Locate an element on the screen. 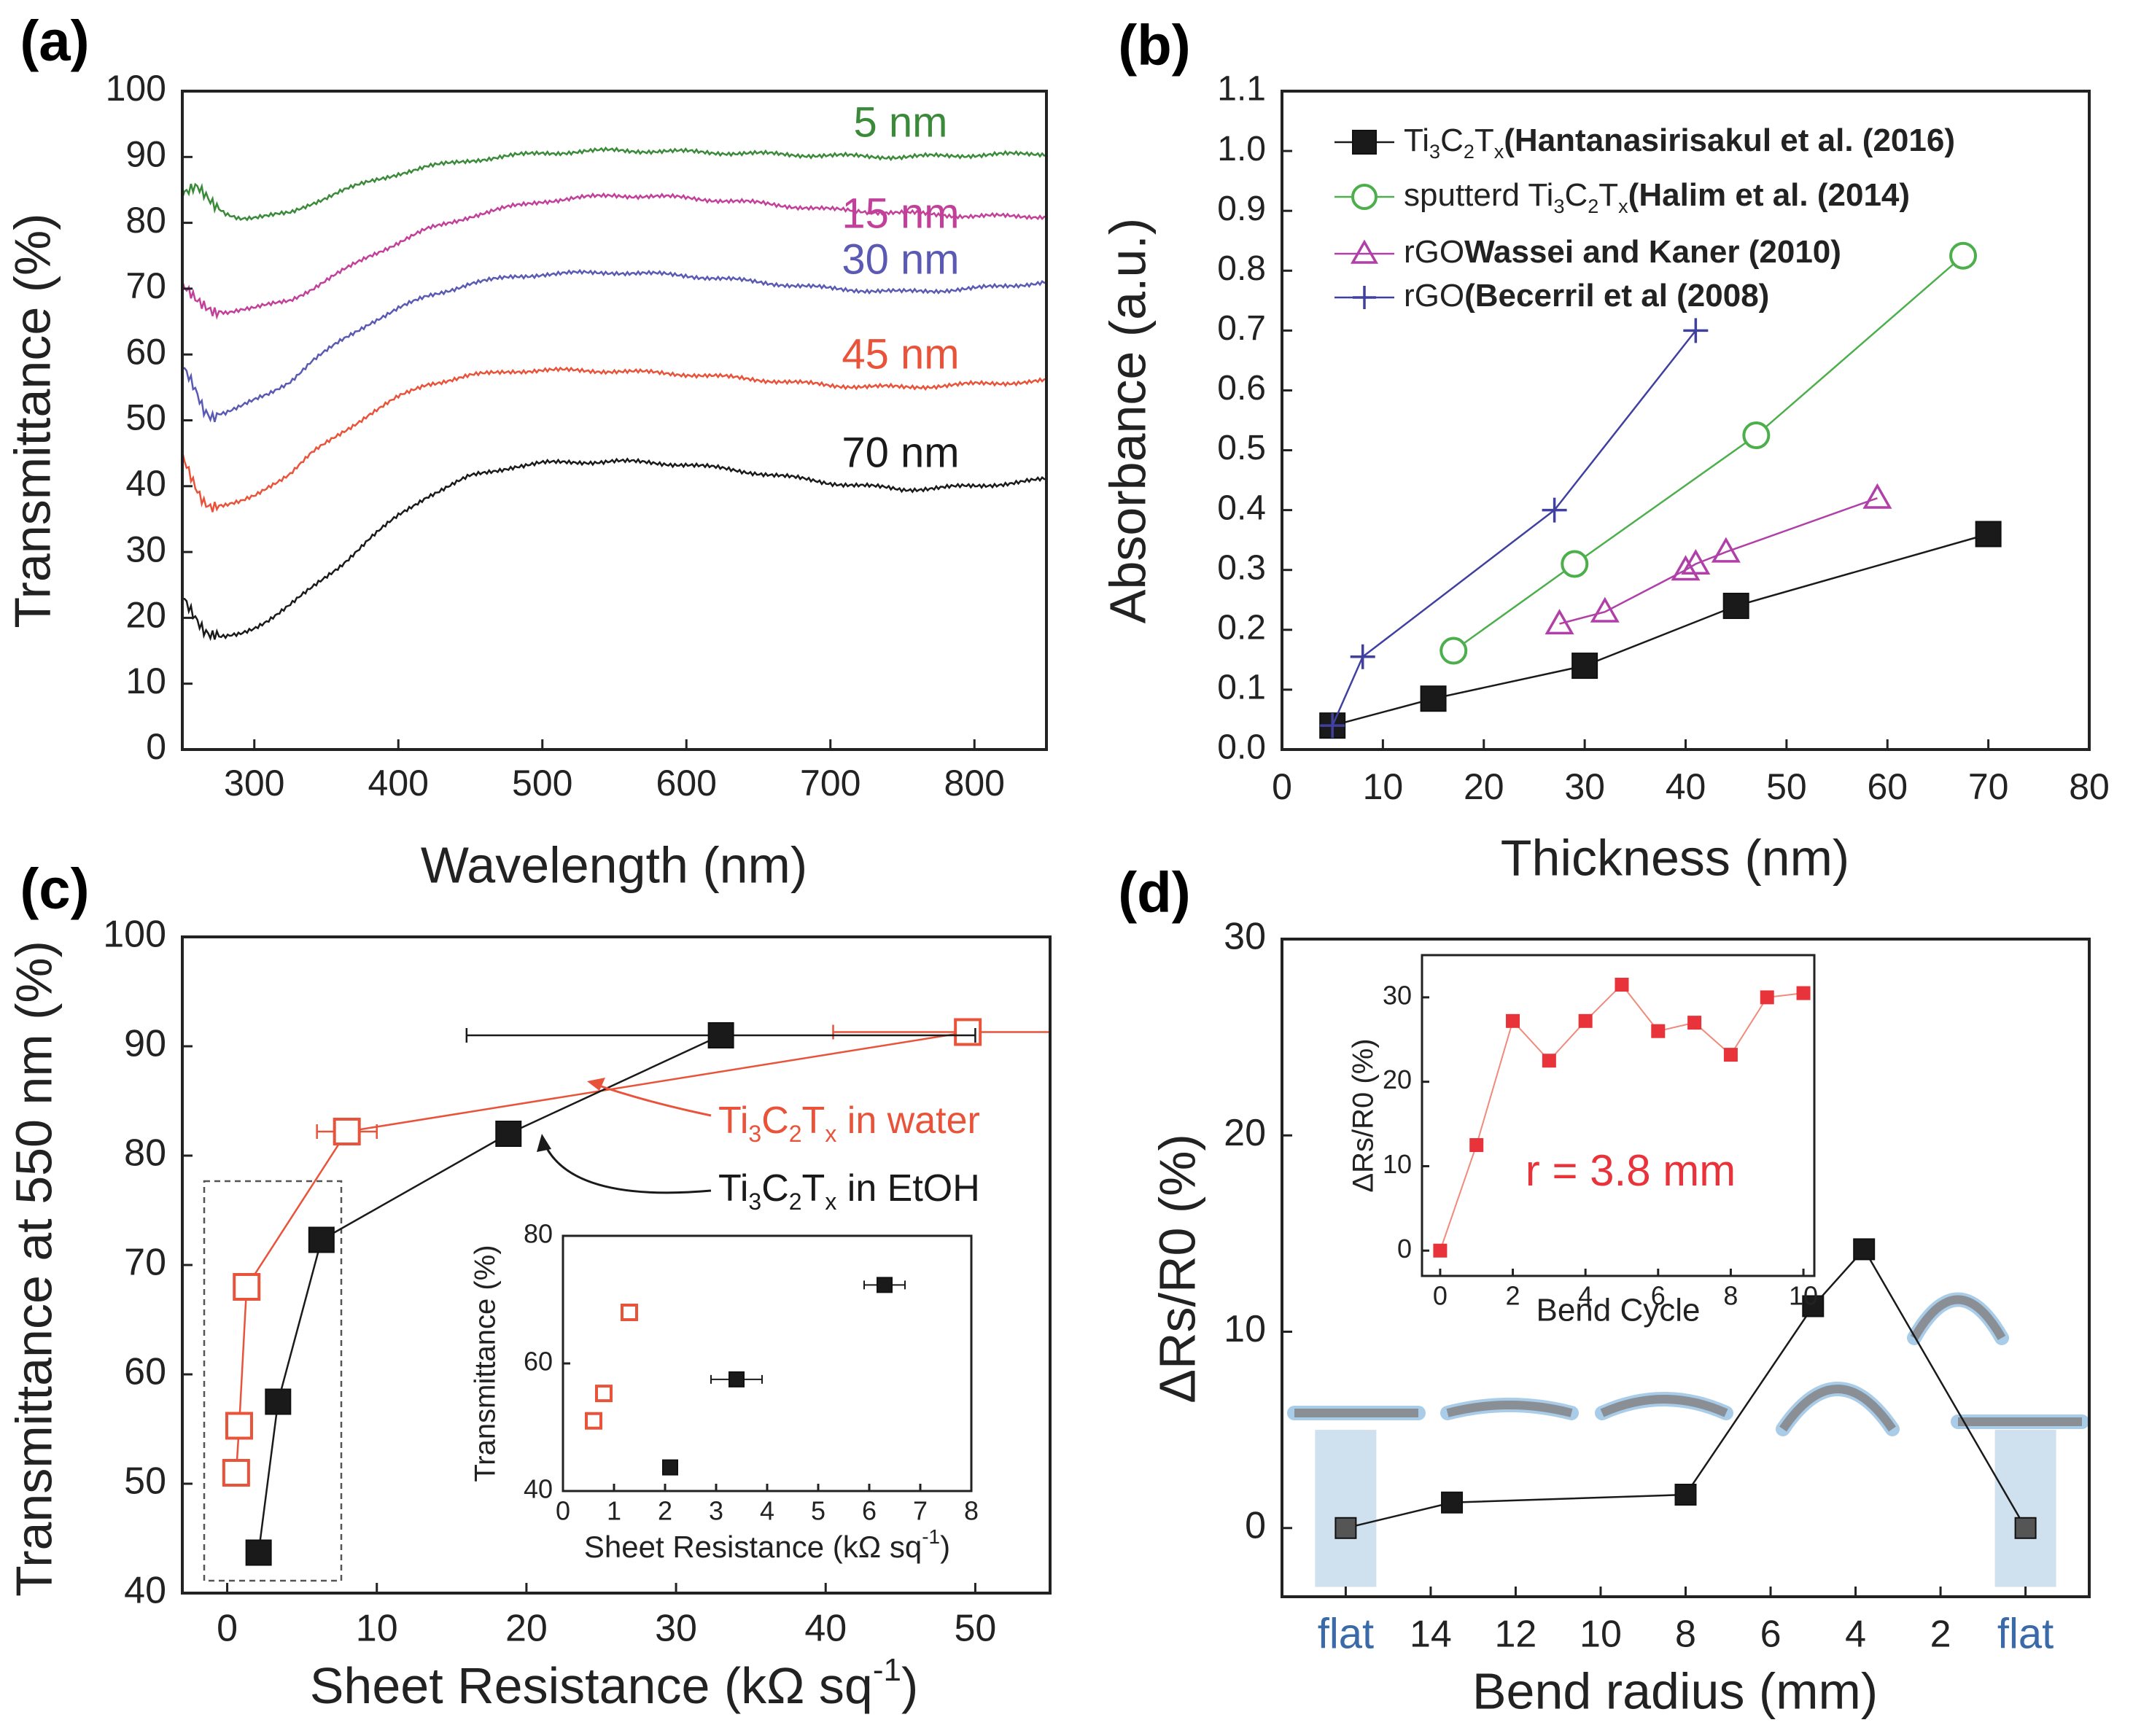 The image size is (2133, 1736). panel-c-yaxis-label-2: 60 is located at coordinates (145, 1372).